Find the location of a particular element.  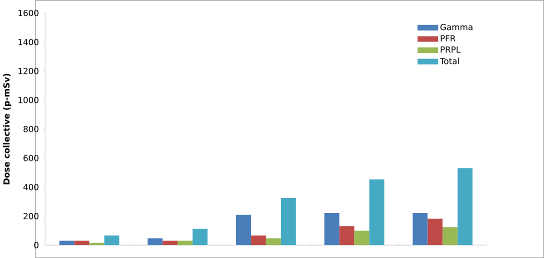

legend-label: Gamma is located at coordinates (456, 27).